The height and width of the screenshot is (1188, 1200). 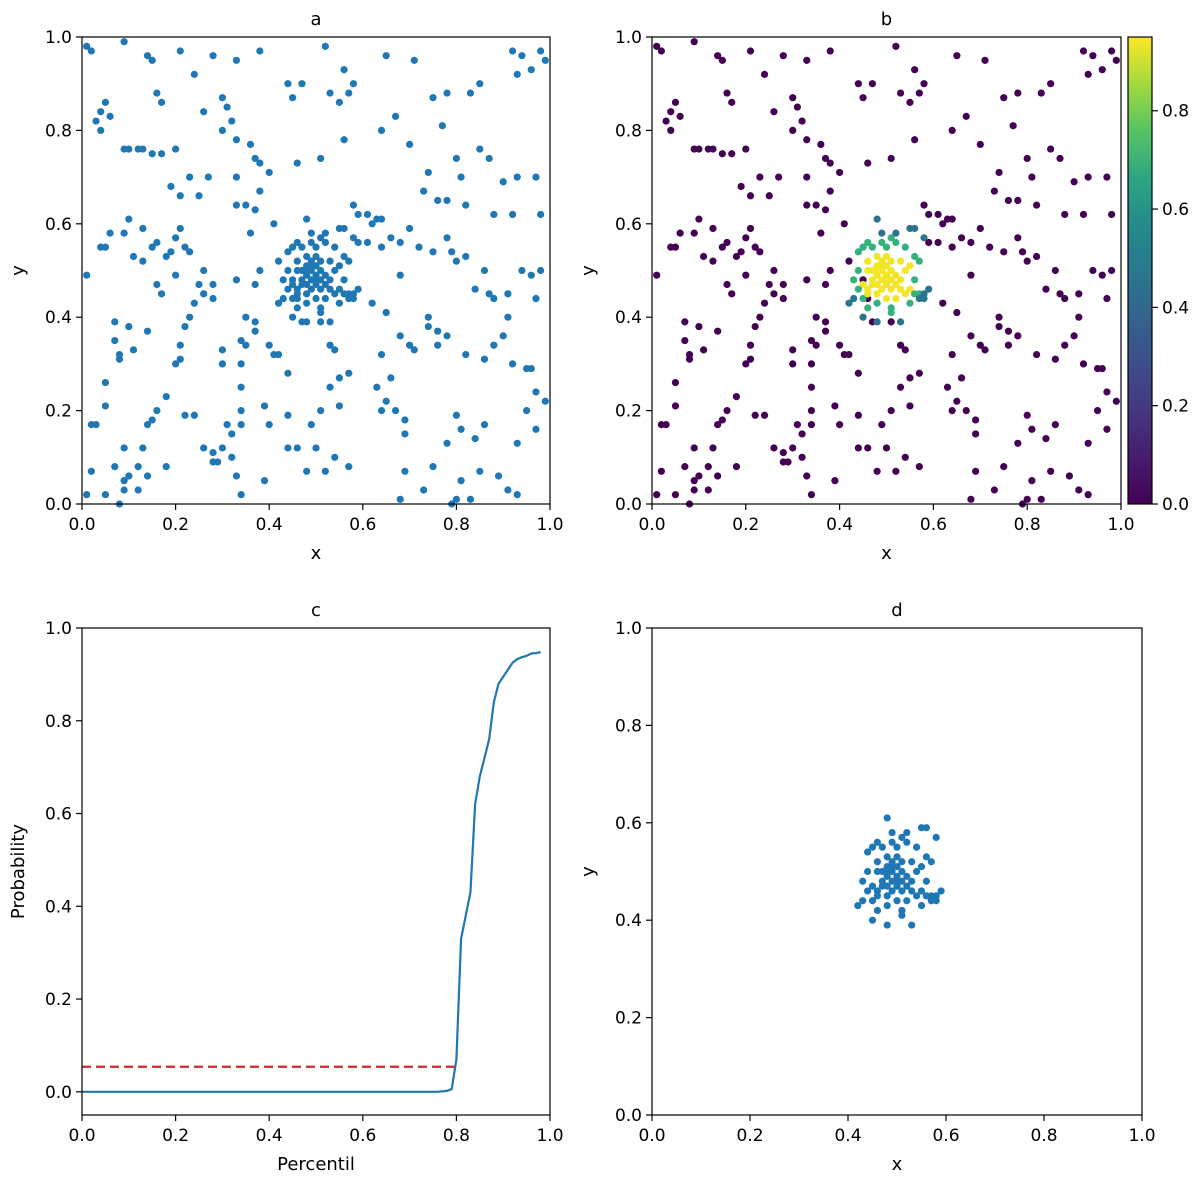 I want to click on colorbar-tick-label: 0.6, so click(x=1175, y=210).